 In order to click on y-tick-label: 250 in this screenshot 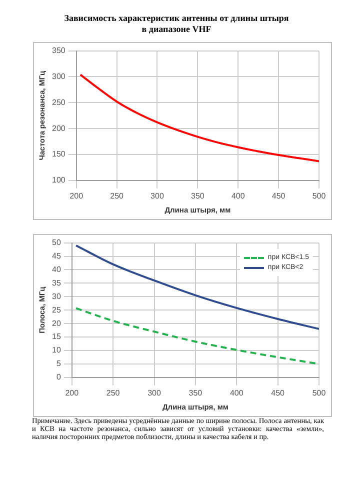, I will do `click(59, 102)`.